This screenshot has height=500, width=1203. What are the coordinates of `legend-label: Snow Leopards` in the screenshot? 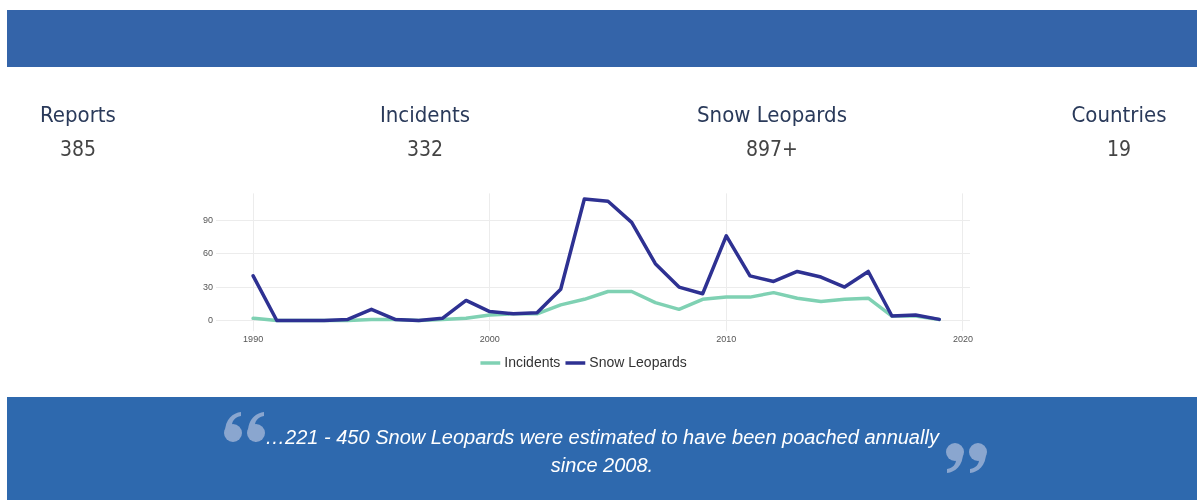 It's located at (638, 361).